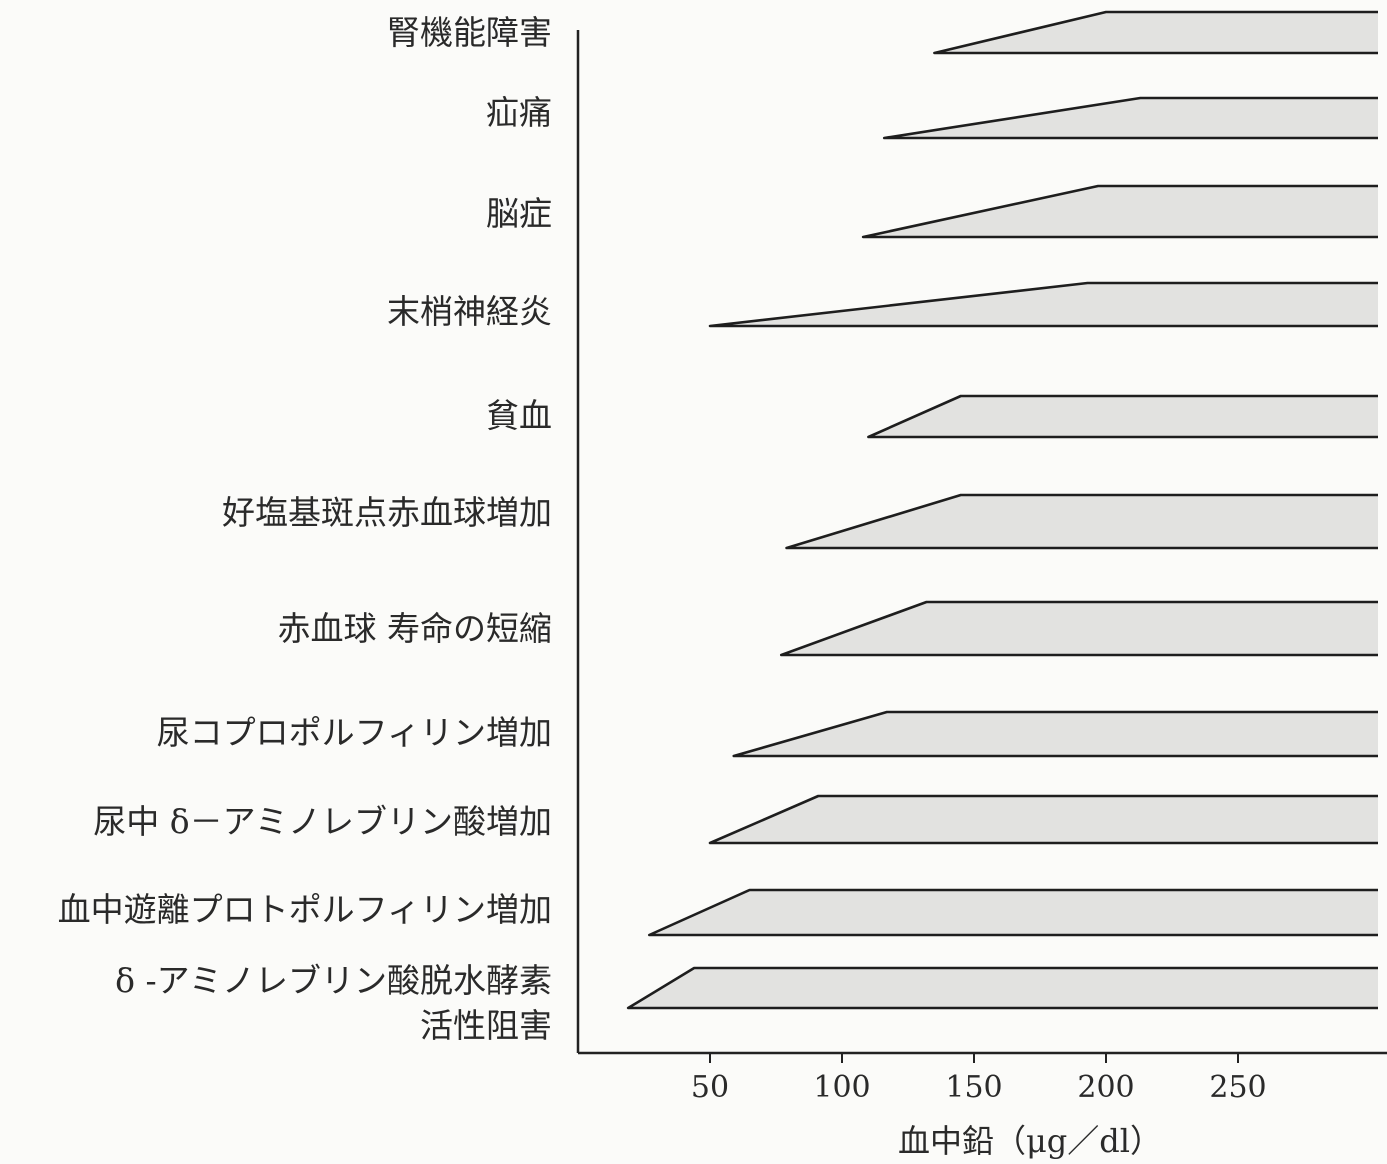 This screenshot has height=1164, width=1387. Describe the element at coordinates (1030, 1141) in the screenshot. I see `x-axis-label: 血中鉛（μg／dl）` at that location.